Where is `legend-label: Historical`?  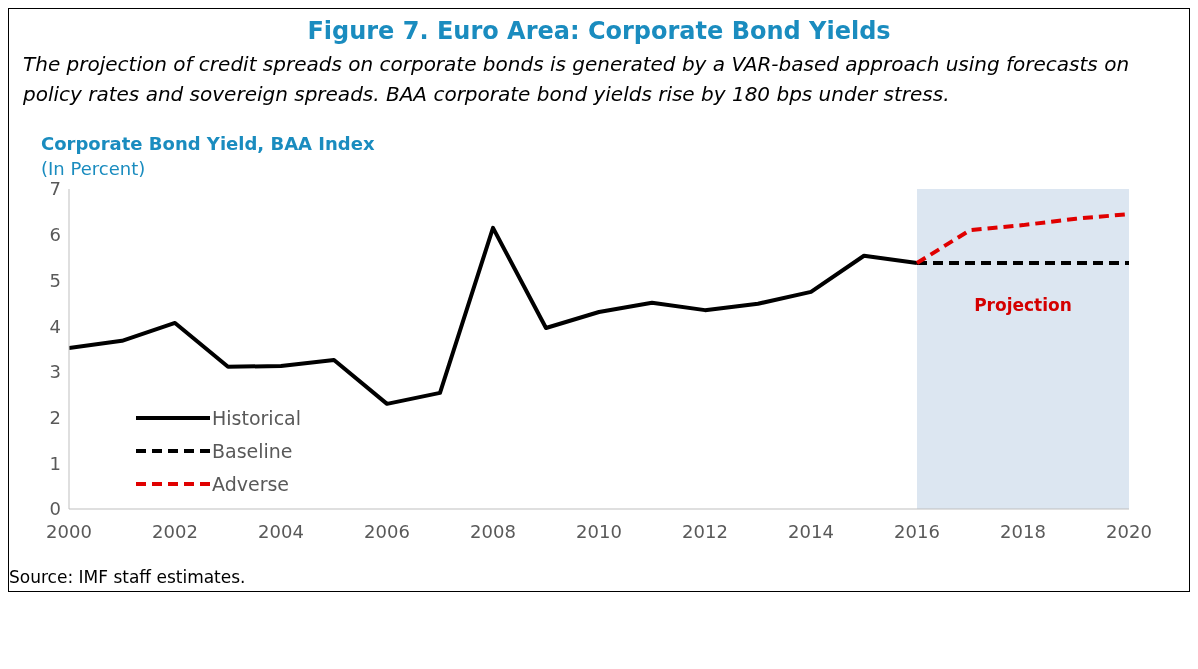
legend-label: Historical is located at coordinates (256, 417).